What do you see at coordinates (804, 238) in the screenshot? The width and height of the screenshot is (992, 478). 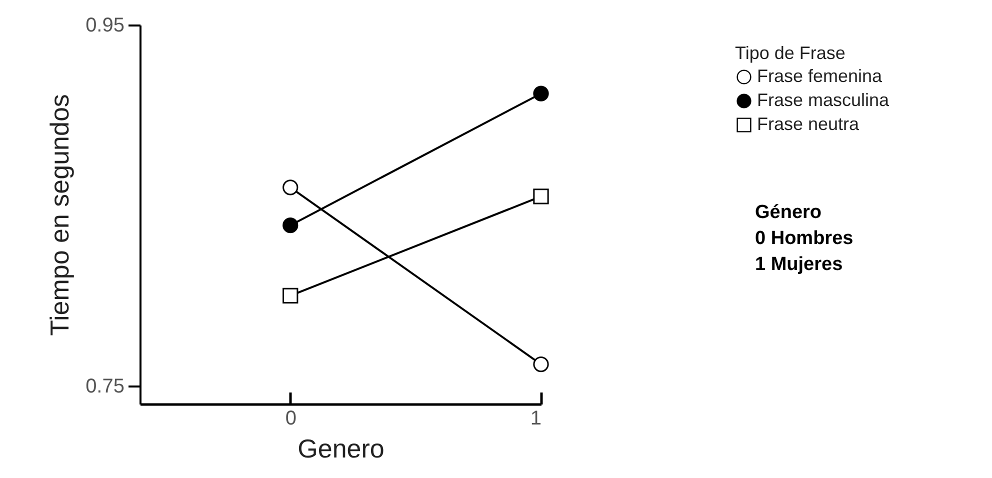 I see `text: Género 0 Hombres 1 Mujeres` at bounding box center [804, 238].